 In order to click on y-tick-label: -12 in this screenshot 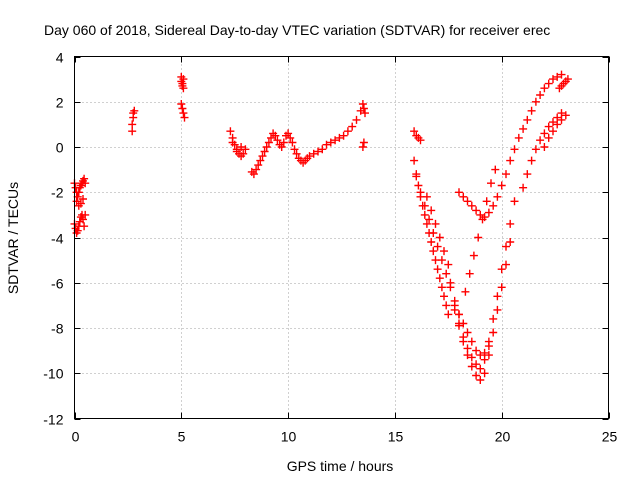, I will do `click(53, 420)`.